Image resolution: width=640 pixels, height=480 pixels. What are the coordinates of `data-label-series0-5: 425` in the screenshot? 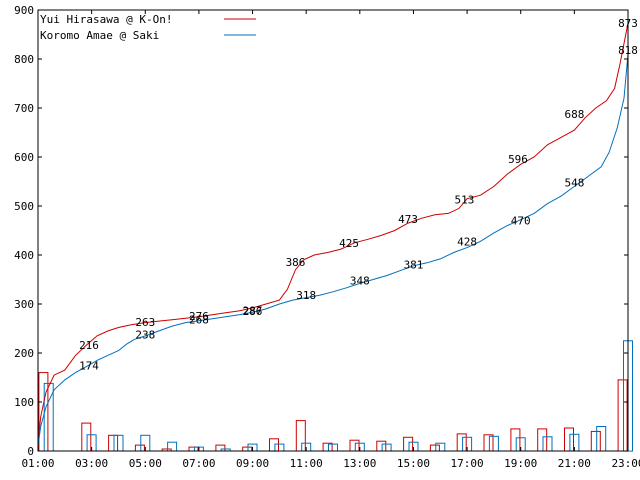 It's located at (349, 243).